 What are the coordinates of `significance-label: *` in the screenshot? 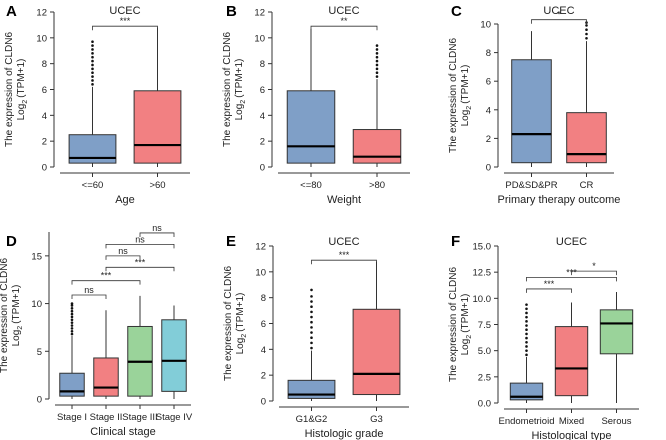 It's located at (594, 266).